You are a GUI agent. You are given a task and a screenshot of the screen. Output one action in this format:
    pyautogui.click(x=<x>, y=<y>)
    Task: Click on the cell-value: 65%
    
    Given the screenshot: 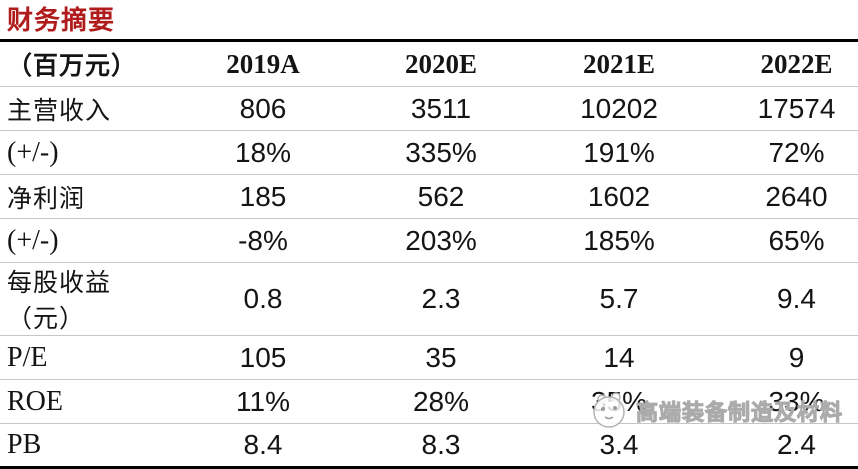 What is the action you would take?
    pyautogui.click(x=796, y=240)
    